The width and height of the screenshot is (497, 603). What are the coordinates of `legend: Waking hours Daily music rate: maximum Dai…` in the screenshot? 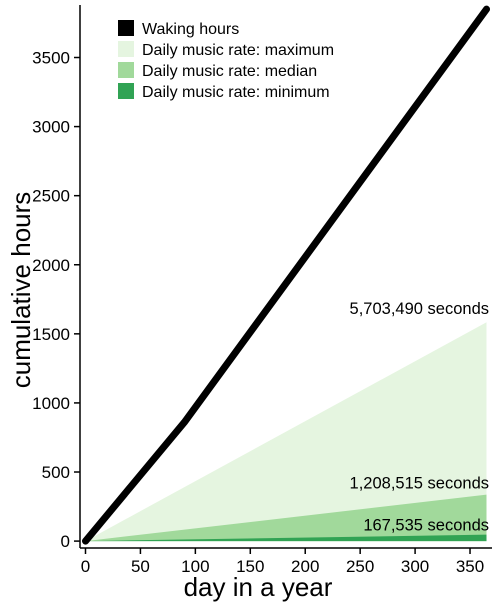 It's located at (226, 60).